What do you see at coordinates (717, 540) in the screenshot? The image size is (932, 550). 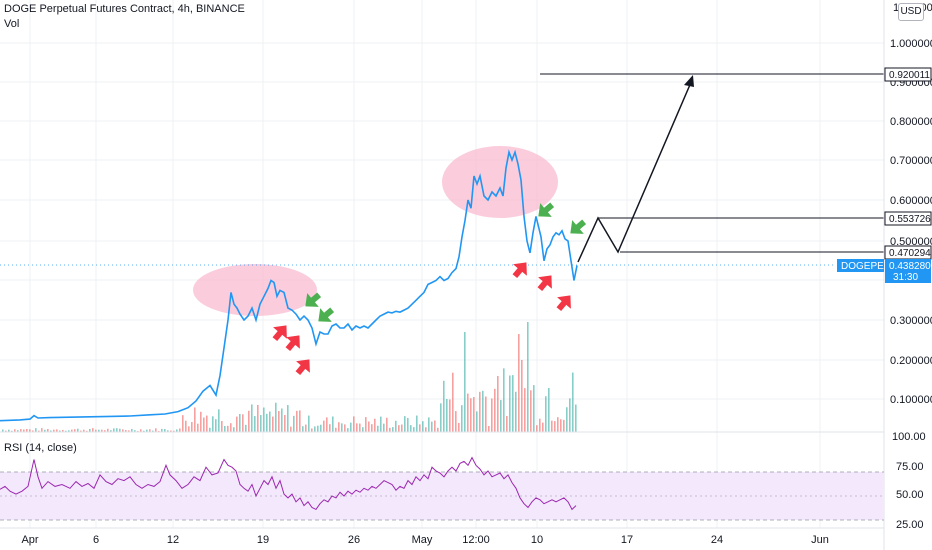 I see `x-tick-label: 24` at bounding box center [717, 540].